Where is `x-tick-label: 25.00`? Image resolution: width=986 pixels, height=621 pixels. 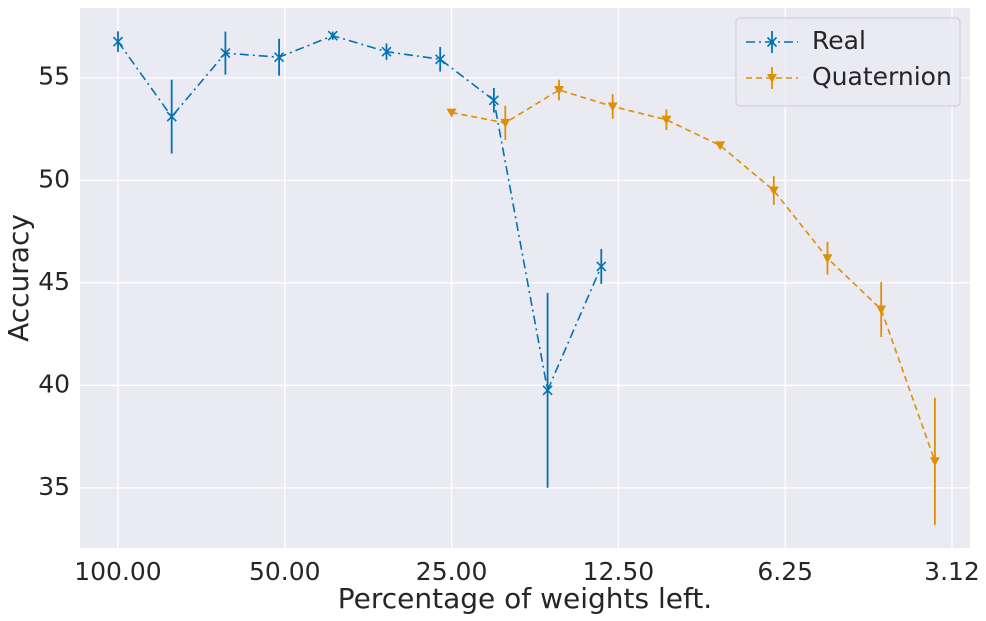
x-tick-label: 25.00 is located at coordinates (452, 571).